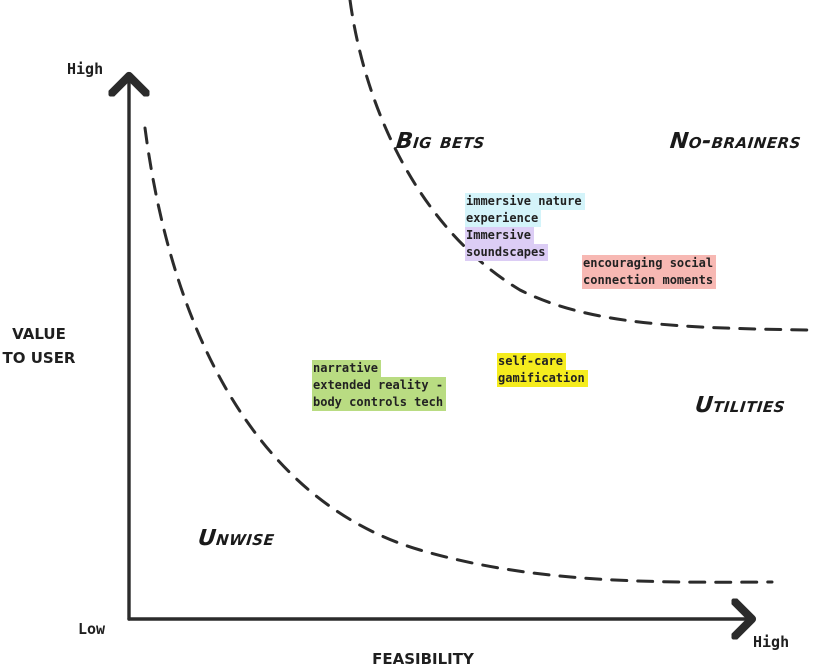  What do you see at coordinates (423, 659) in the screenshot?
I see `x-axis-title: FEASIBILITY` at bounding box center [423, 659].